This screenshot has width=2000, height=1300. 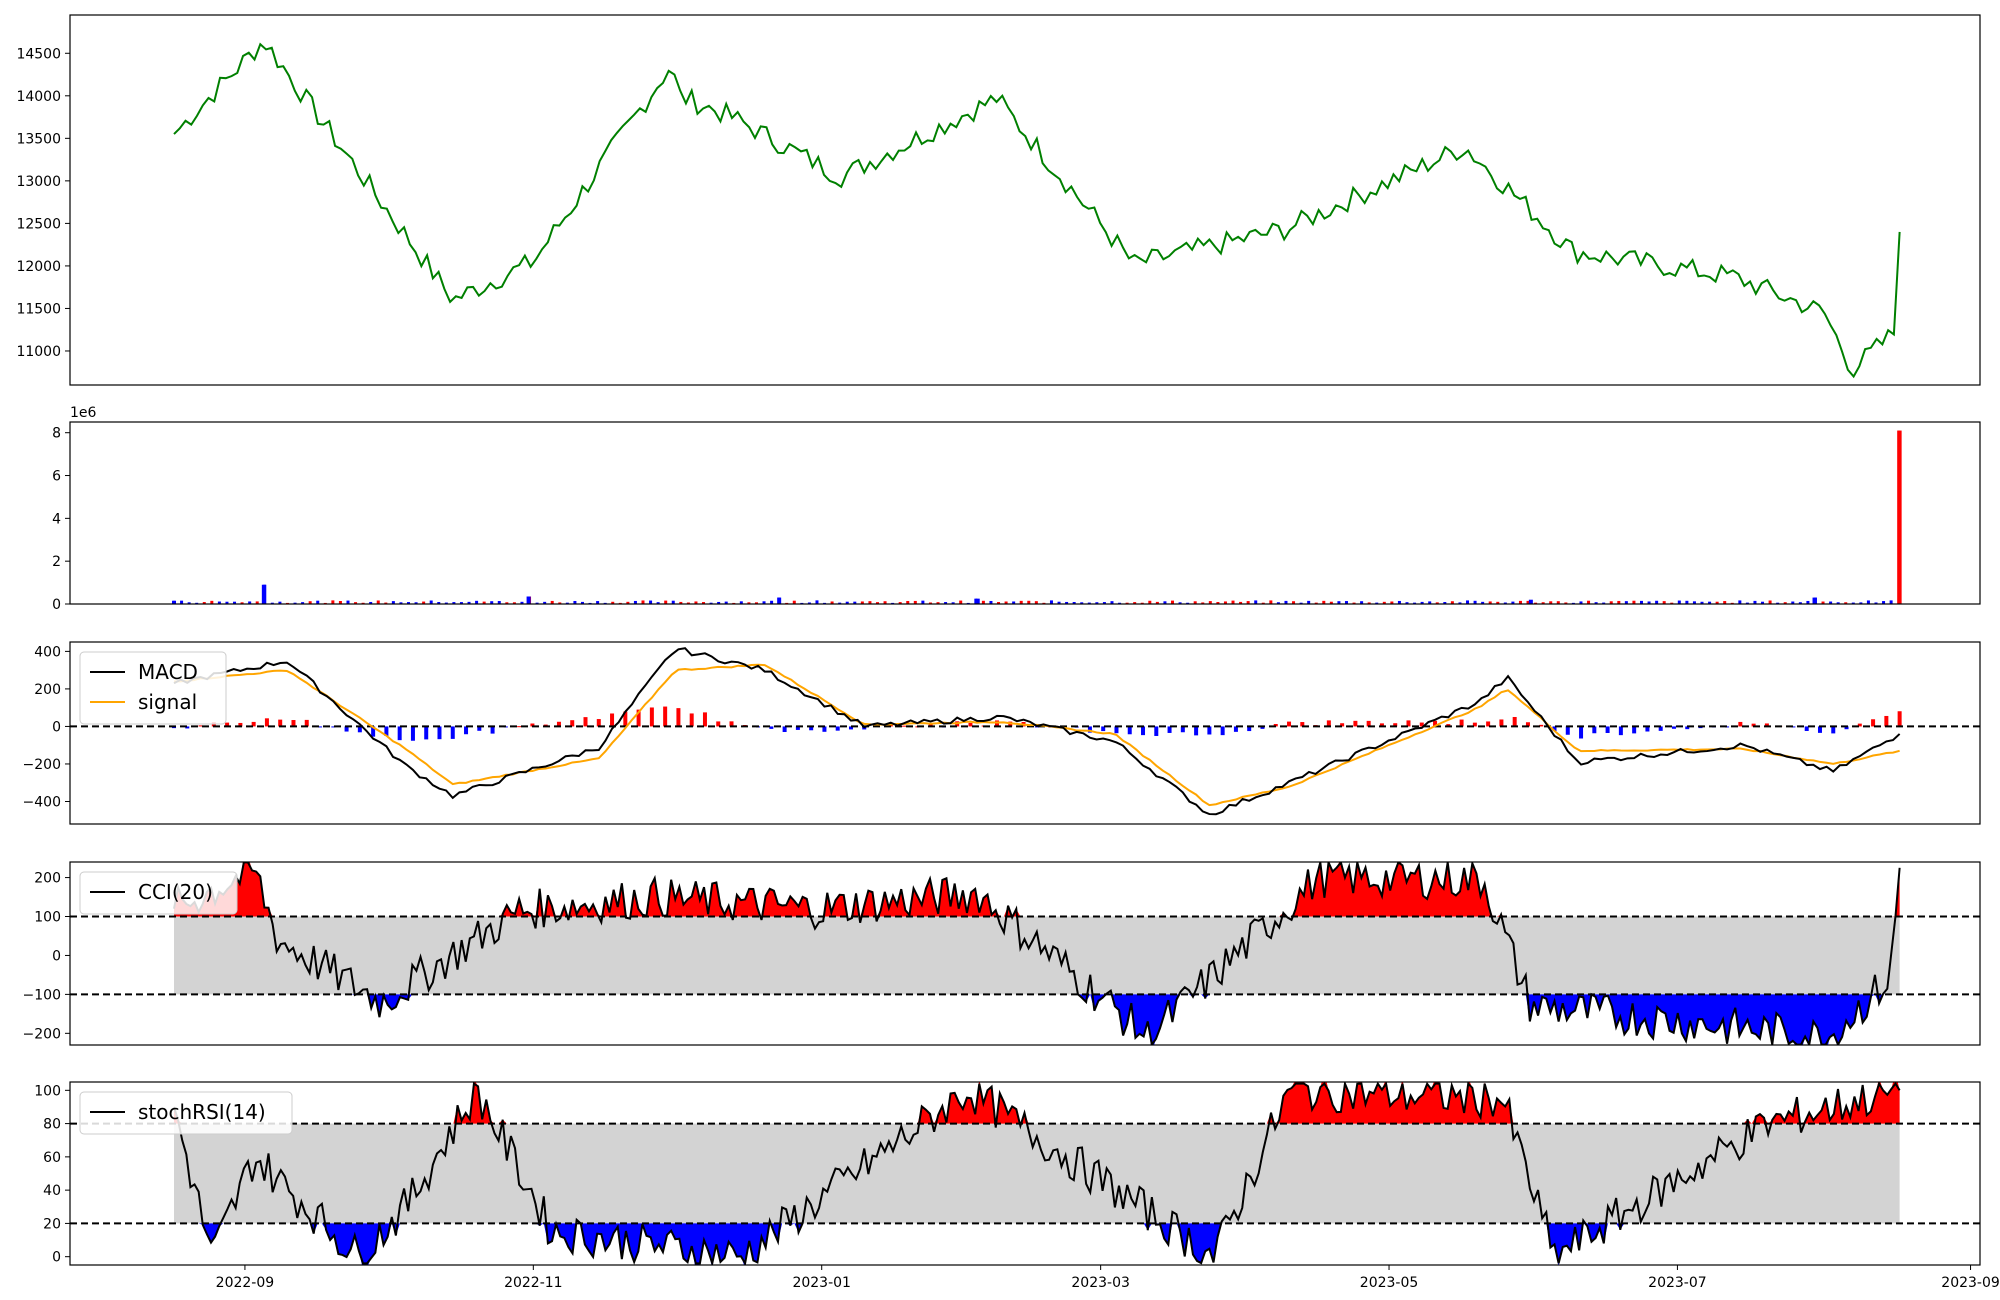 I want to click on panel-frame, so click(x=1025, y=953).